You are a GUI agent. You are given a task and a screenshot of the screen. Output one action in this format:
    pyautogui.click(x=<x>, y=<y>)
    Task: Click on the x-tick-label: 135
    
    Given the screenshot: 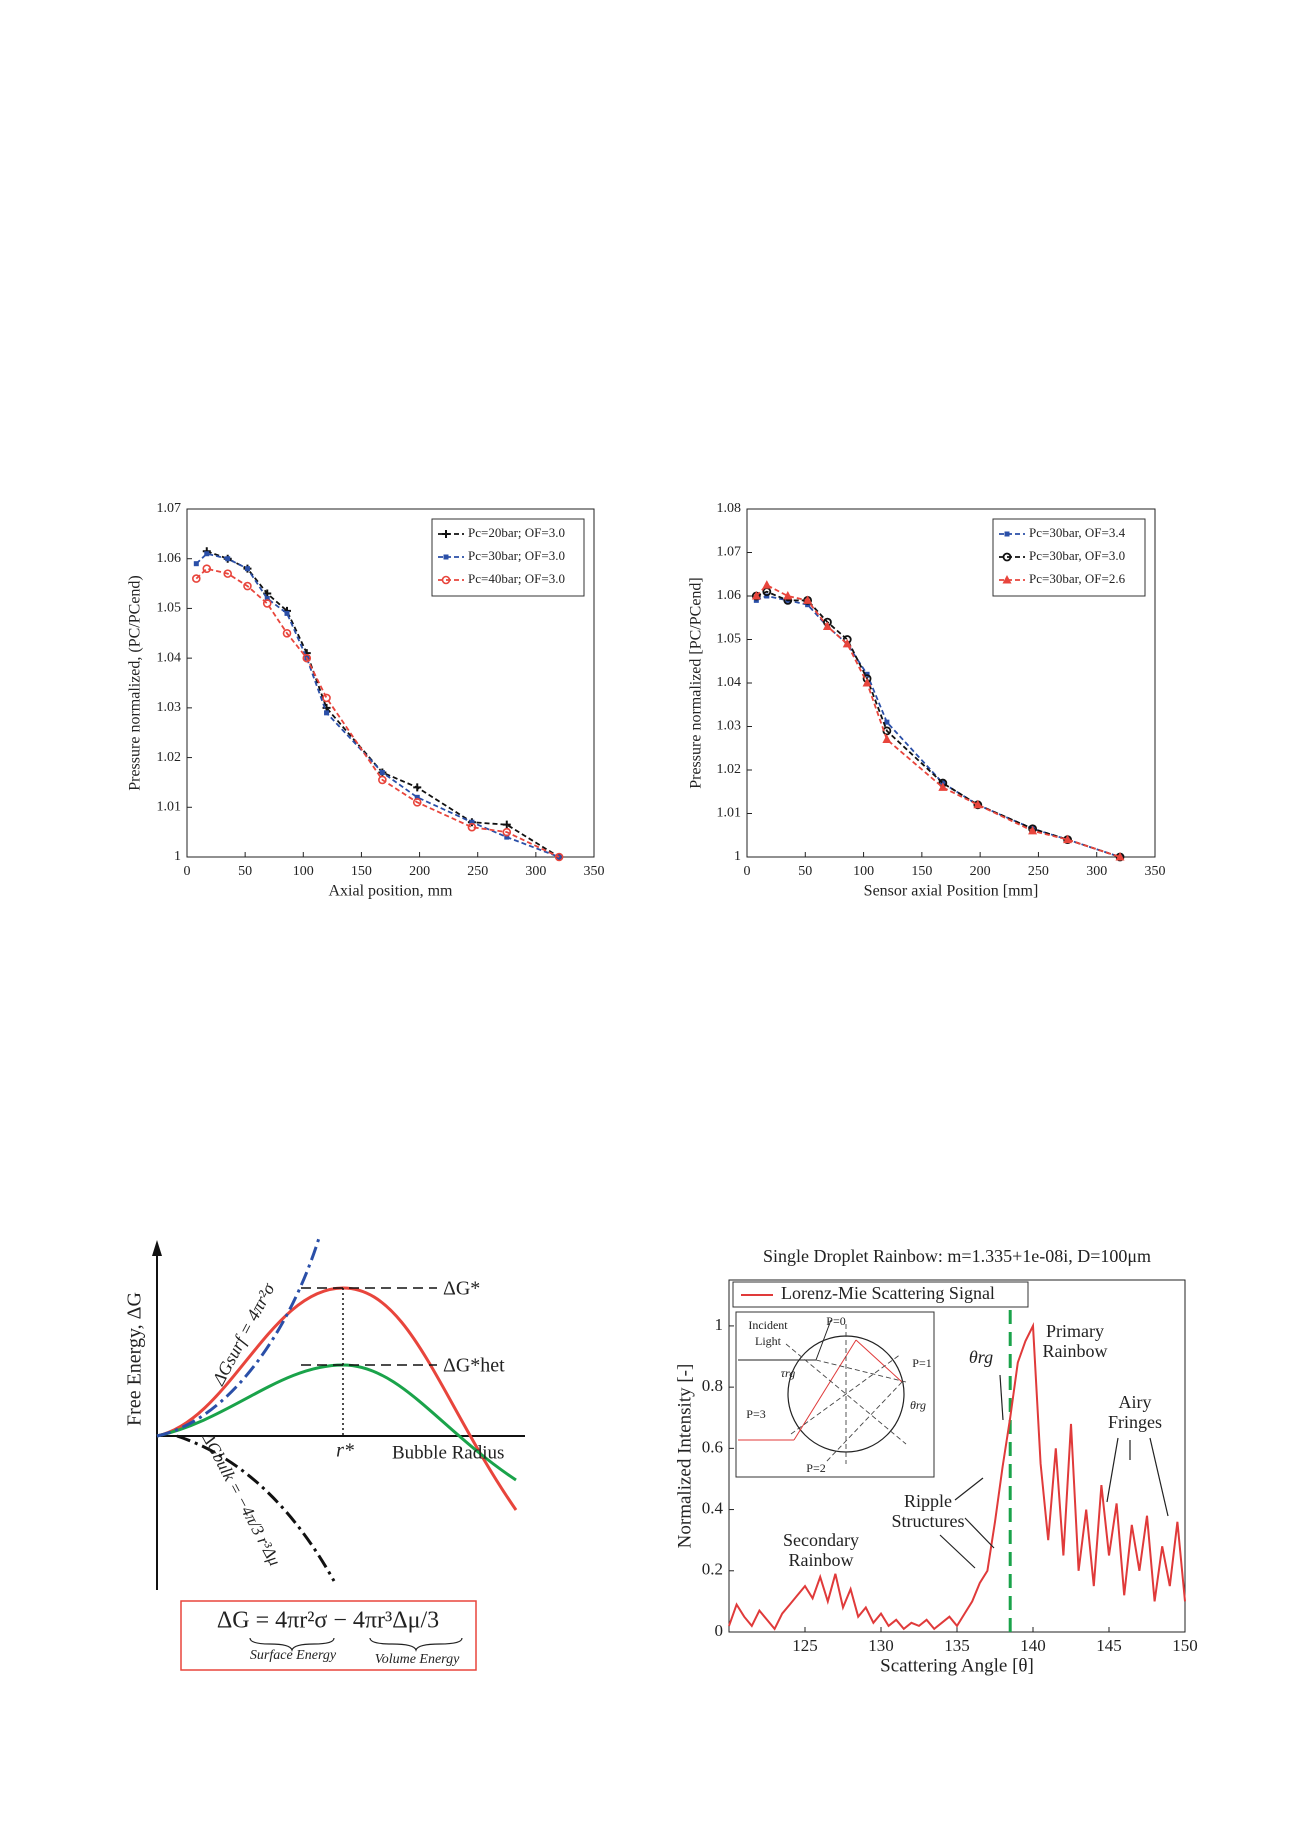 What is the action you would take?
    pyautogui.click(x=957, y=1645)
    